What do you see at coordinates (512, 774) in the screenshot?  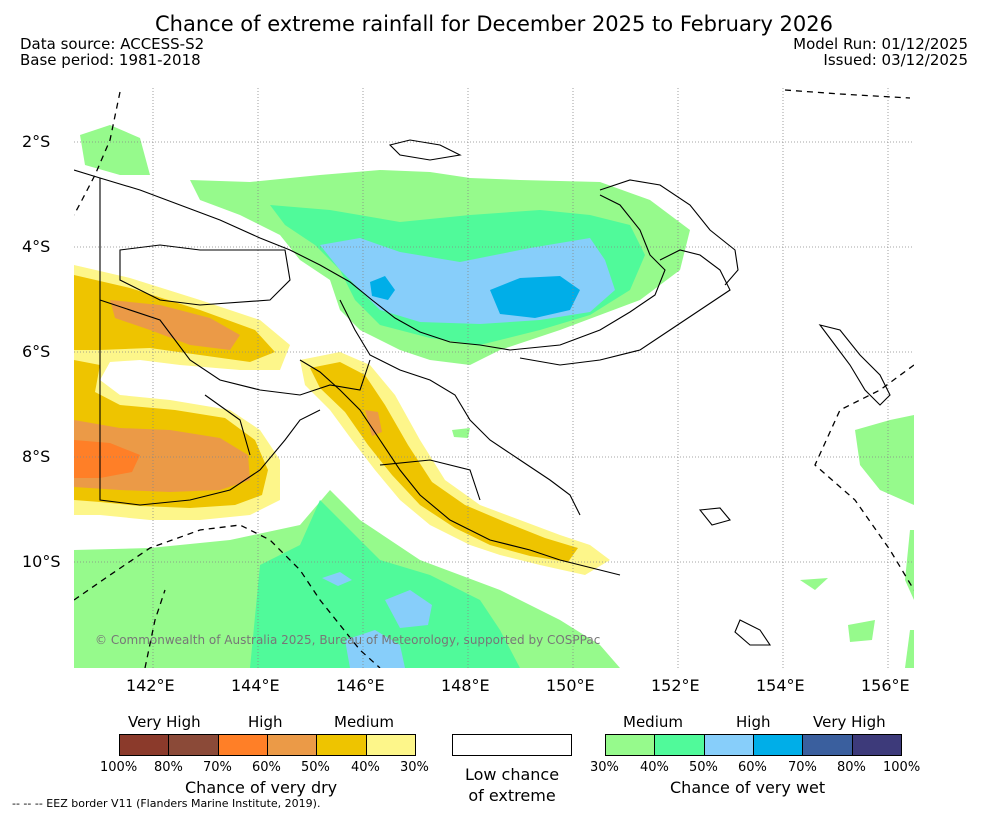 I see `low-chance-line1: Low chance` at bounding box center [512, 774].